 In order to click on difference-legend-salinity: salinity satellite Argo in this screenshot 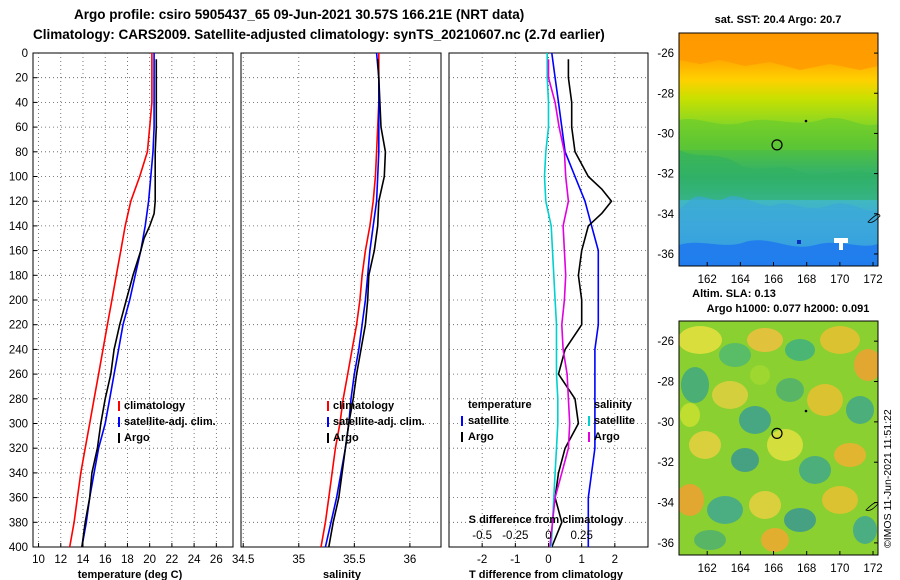, I will do `click(611, 421)`.